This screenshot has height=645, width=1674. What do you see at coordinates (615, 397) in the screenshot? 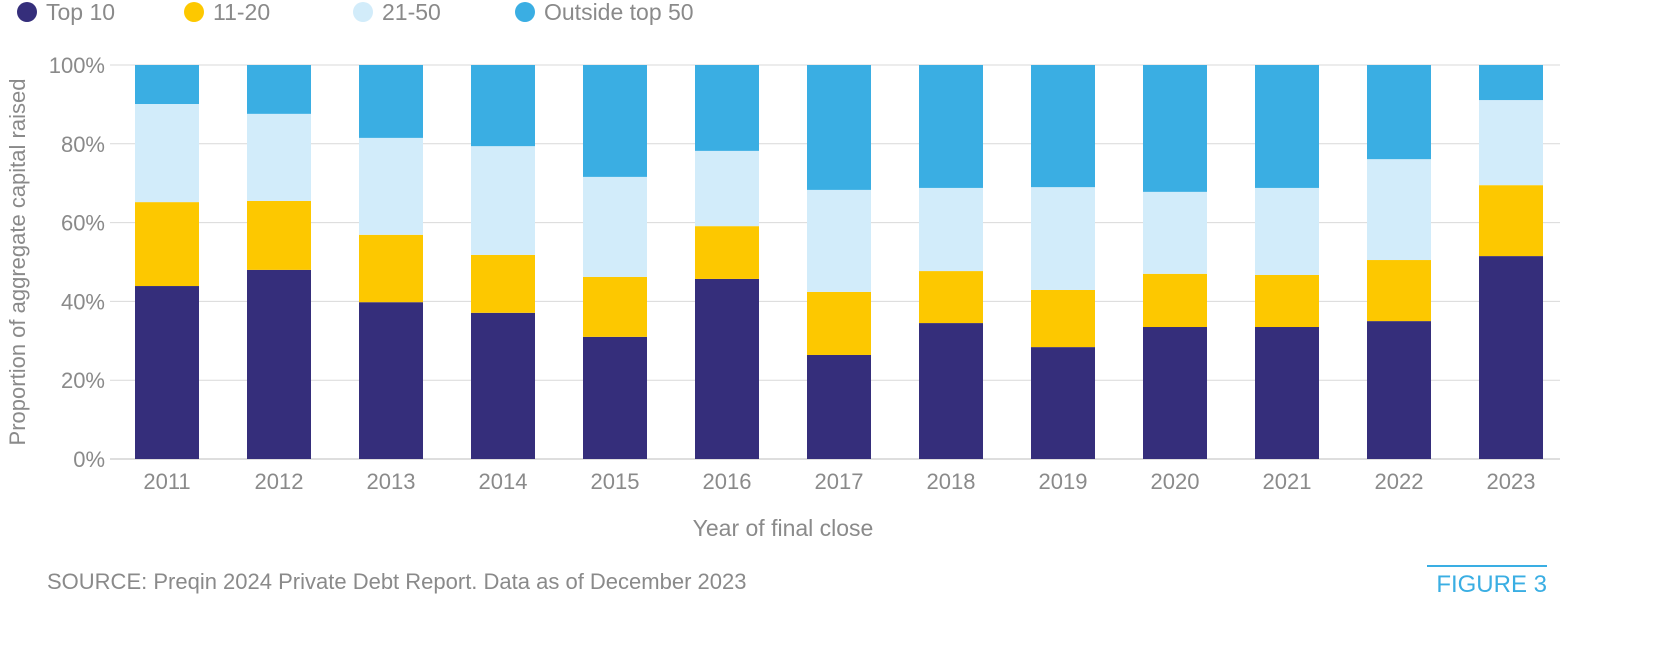
I see `bar-segment-top-10-2015` at bounding box center [615, 397].